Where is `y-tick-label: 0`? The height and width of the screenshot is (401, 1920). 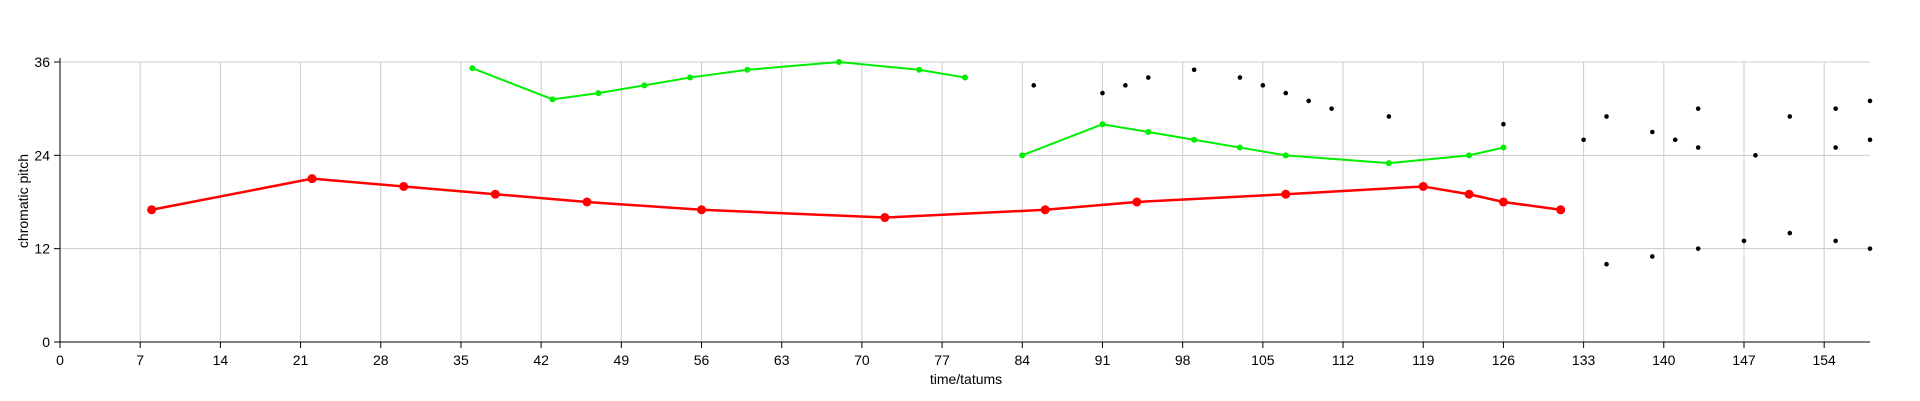
y-tick-label: 0 is located at coordinates (46, 342).